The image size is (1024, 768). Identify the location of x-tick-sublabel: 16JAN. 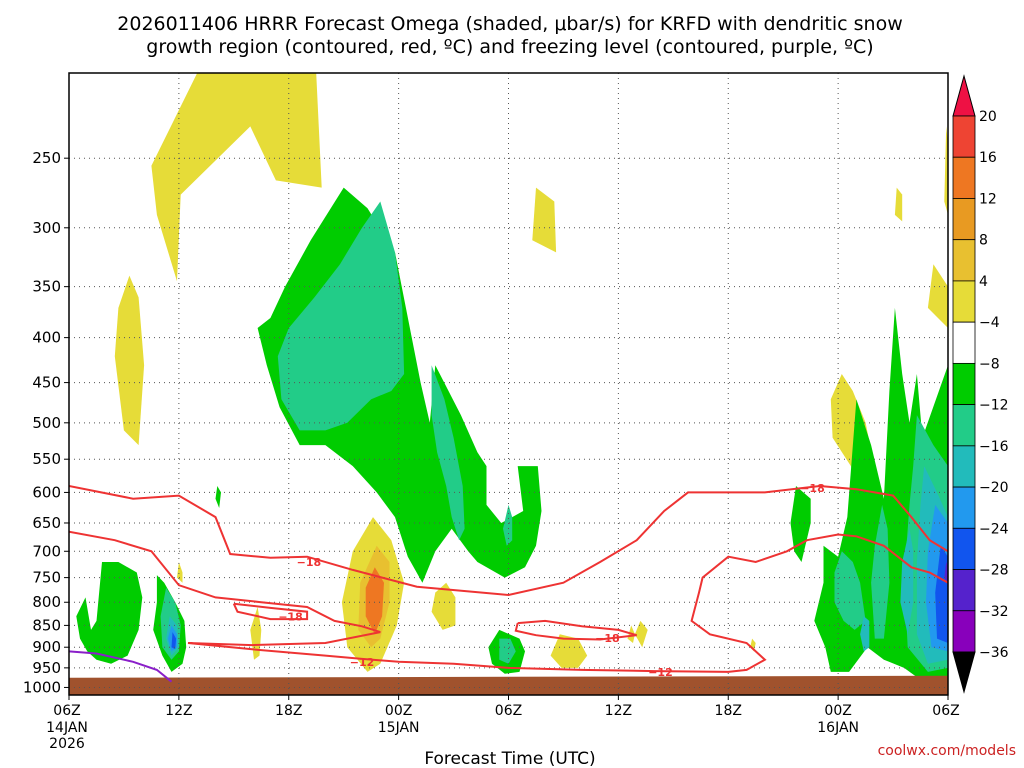
(838, 728).